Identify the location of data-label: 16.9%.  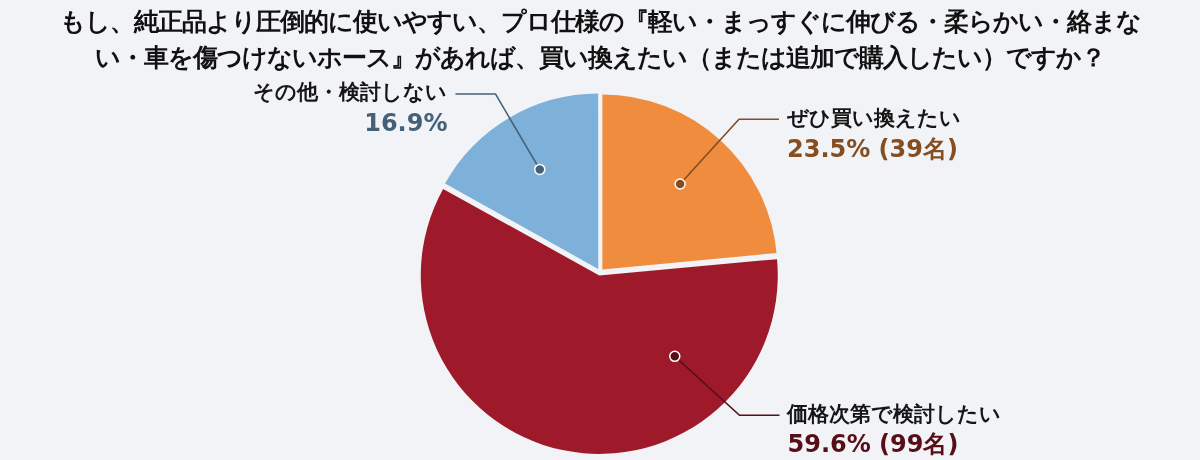
(406, 123).